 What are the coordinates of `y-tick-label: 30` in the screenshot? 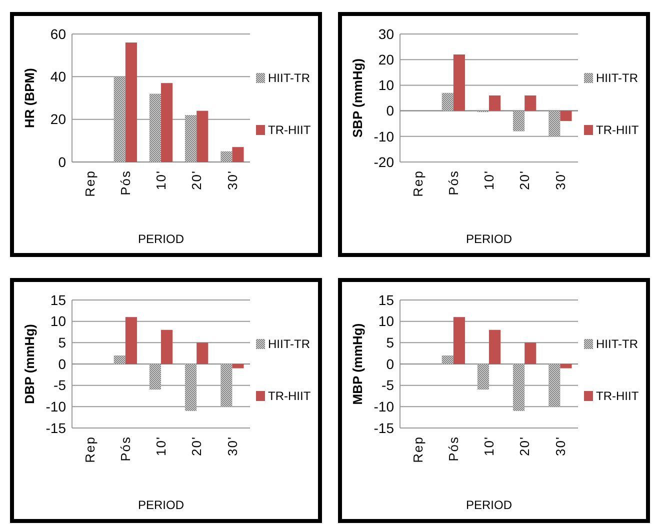 It's located at (386, 34).